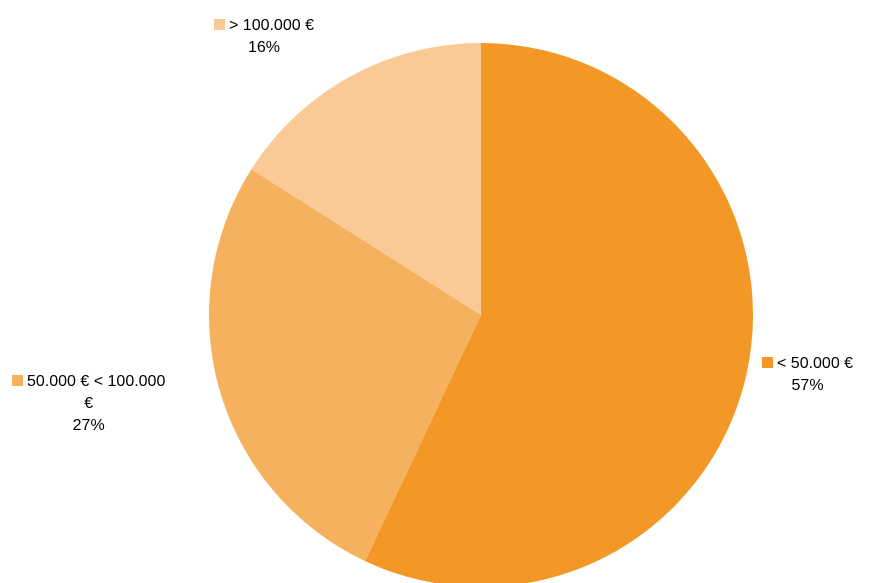 The image size is (882, 583). I want to click on slice-label-50000-to-100000: 50.000 € < 100.000 € 27%, so click(88, 404).